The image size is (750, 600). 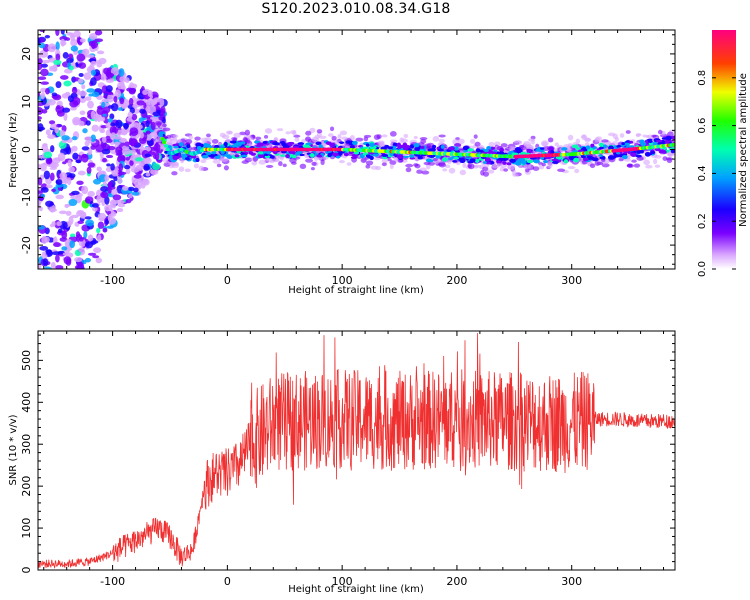 I want to click on y-tick-label: 400, so click(x=26, y=402).